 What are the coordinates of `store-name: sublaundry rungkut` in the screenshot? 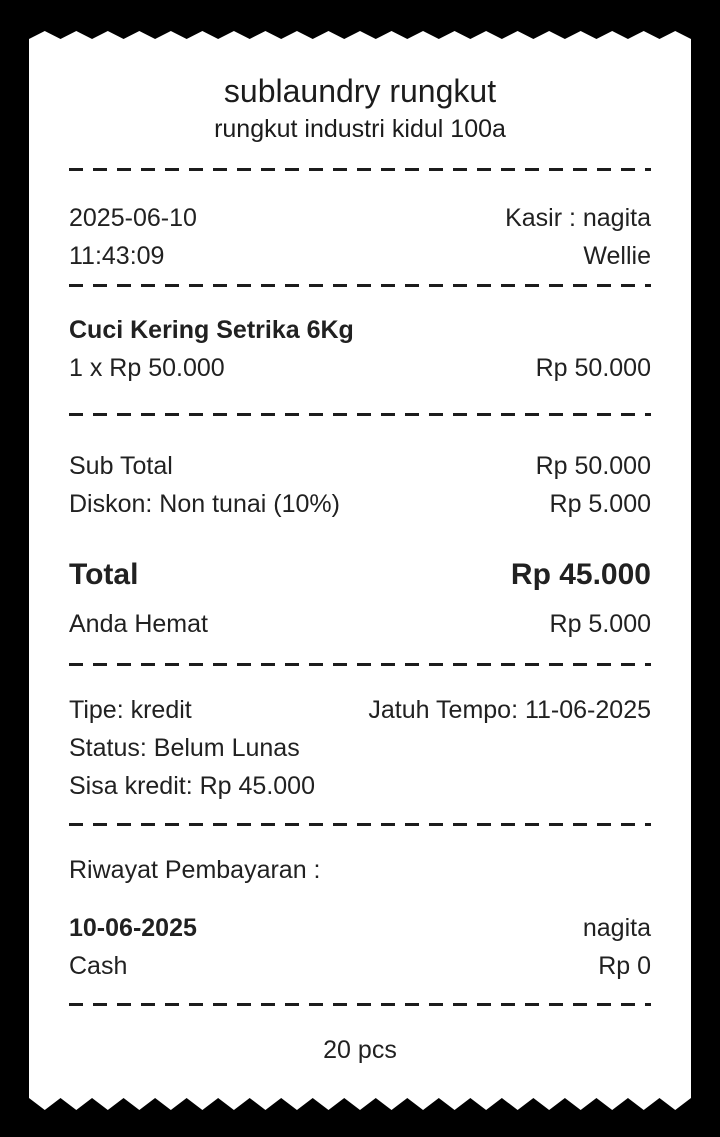 It's located at (360, 91).